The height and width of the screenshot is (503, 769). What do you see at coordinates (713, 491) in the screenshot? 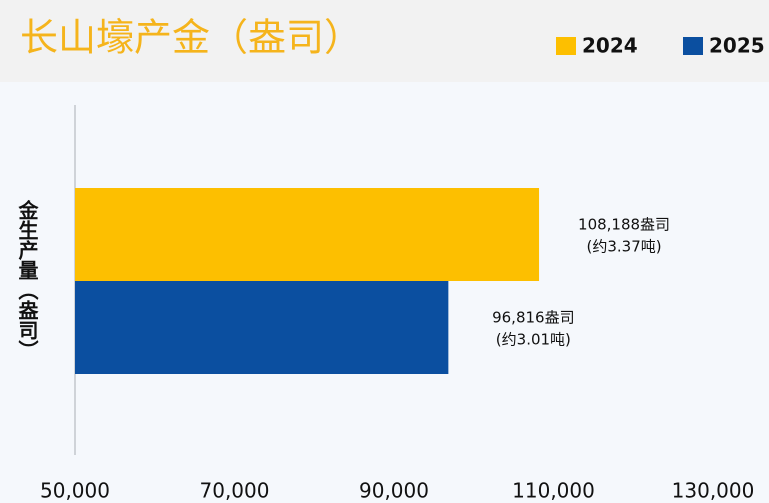
I see `x-tick-label: 130,000` at bounding box center [713, 491].